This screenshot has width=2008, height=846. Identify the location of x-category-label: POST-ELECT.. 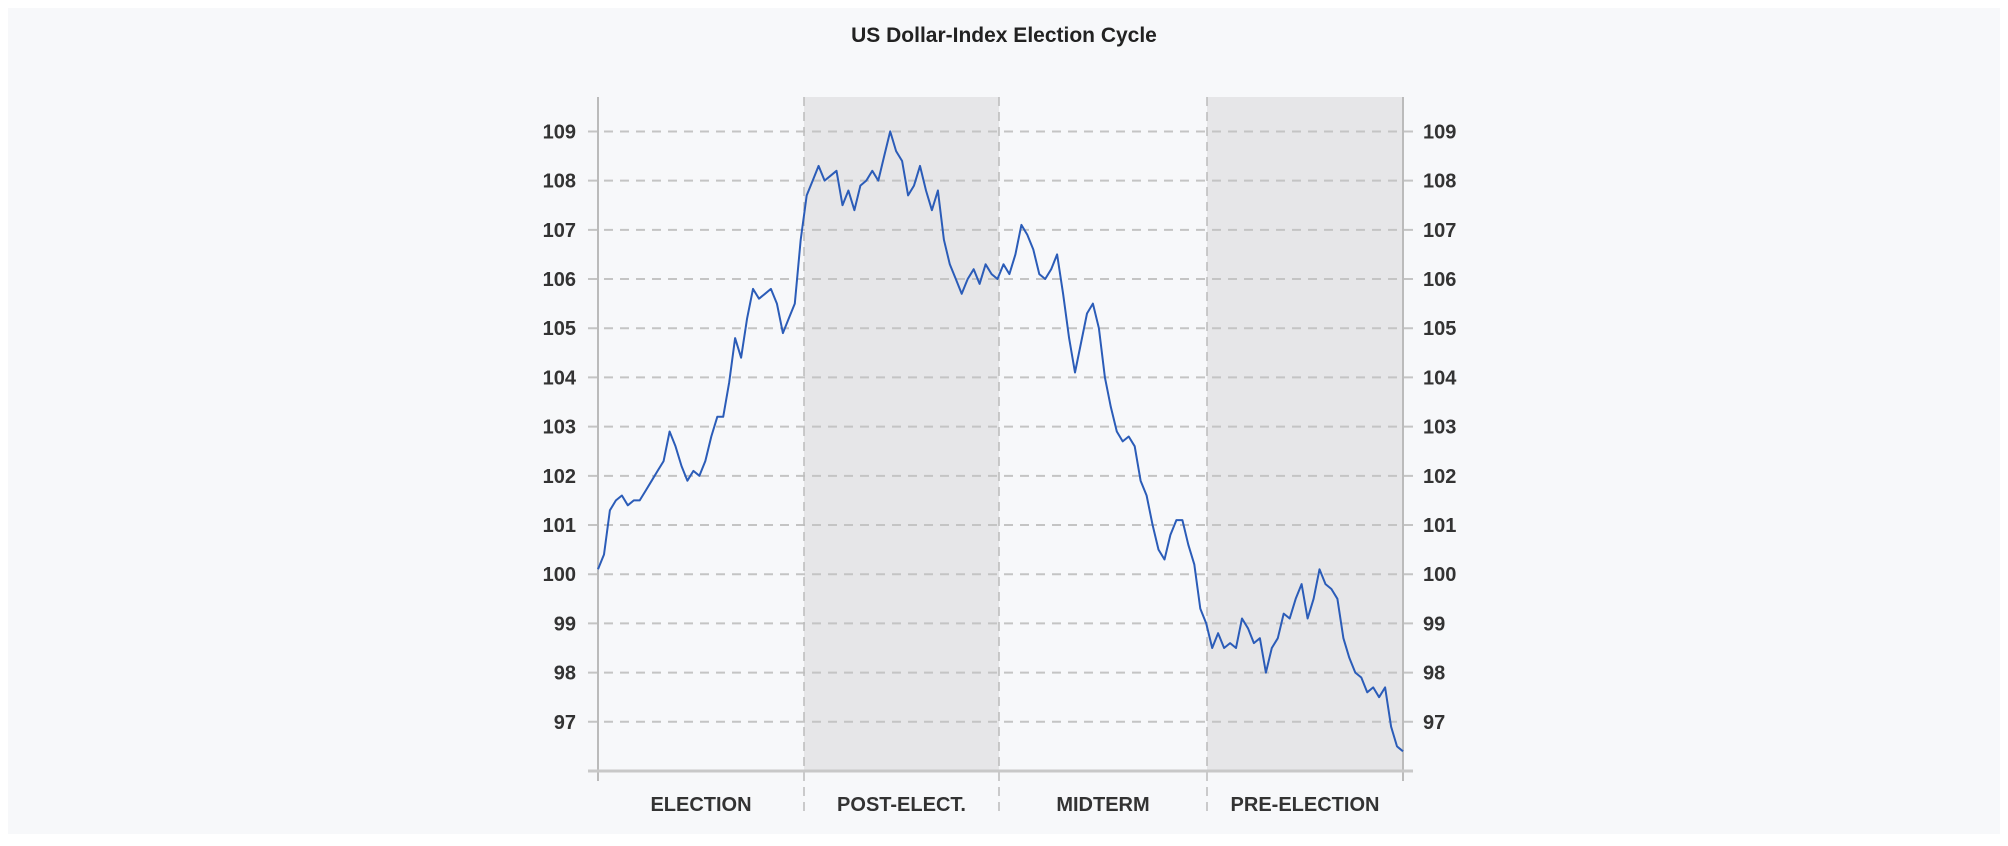
(901, 805).